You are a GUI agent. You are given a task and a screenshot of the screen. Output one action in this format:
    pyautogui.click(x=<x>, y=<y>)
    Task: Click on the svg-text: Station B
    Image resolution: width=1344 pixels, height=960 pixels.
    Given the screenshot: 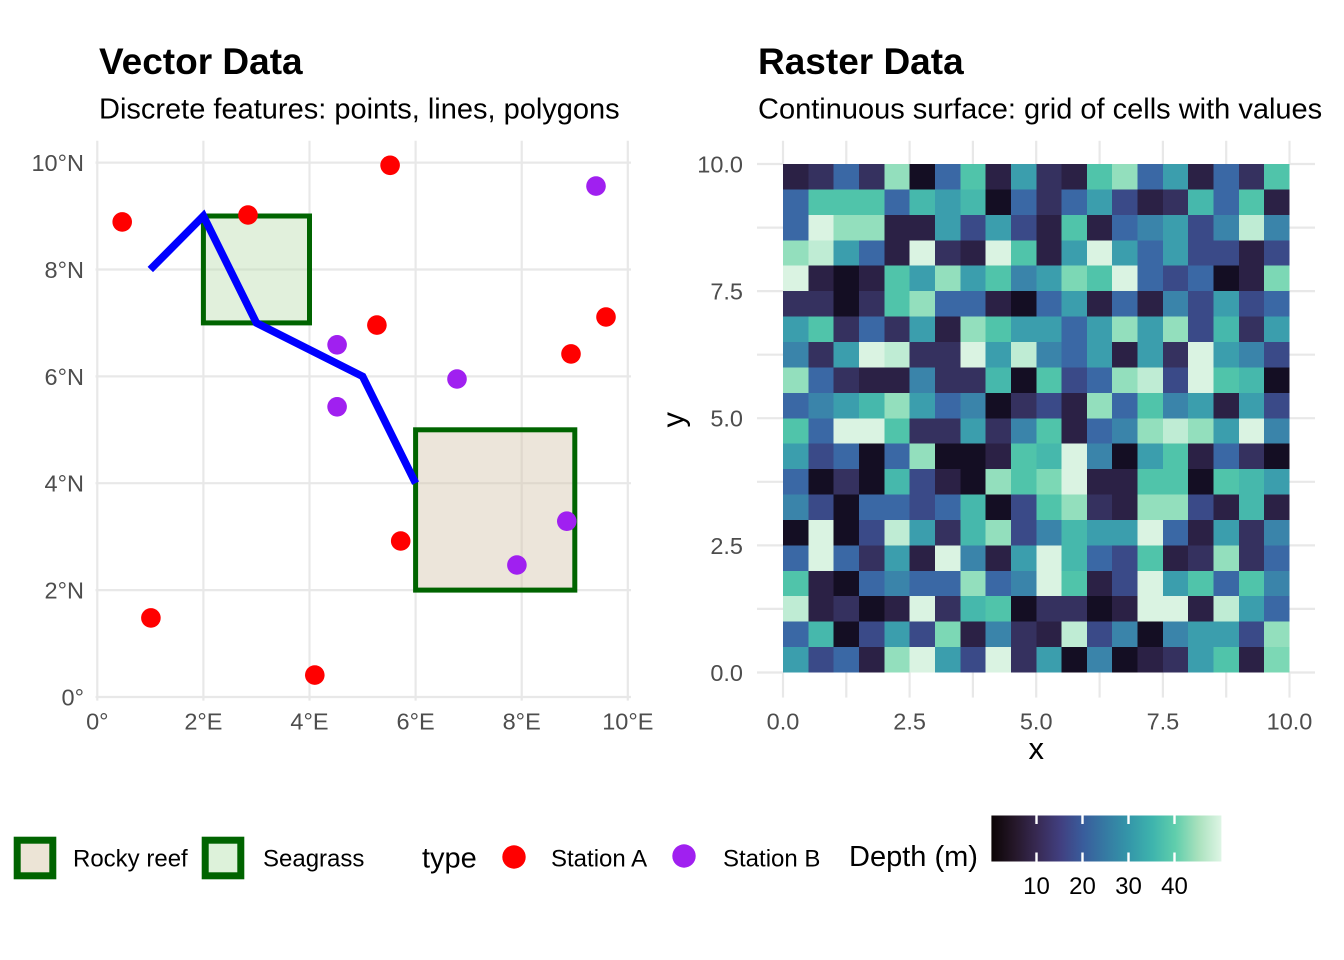 What is the action you would take?
    pyautogui.click(x=771, y=859)
    